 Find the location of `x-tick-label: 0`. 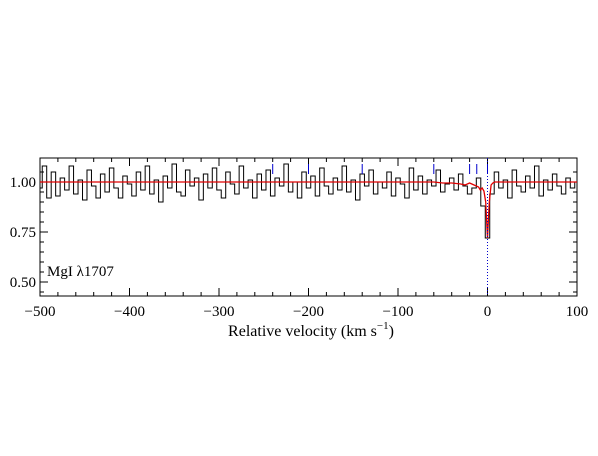

x-tick-label: 0 is located at coordinates (488, 312).